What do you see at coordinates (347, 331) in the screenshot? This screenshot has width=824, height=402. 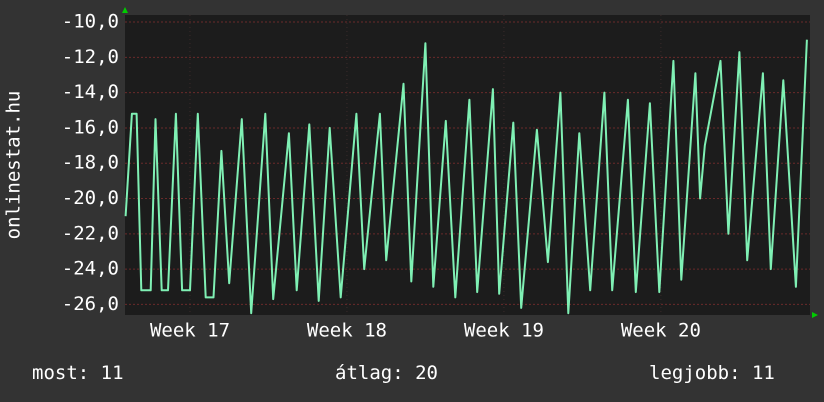 I see `x-tick-label: Week 18` at bounding box center [347, 331].